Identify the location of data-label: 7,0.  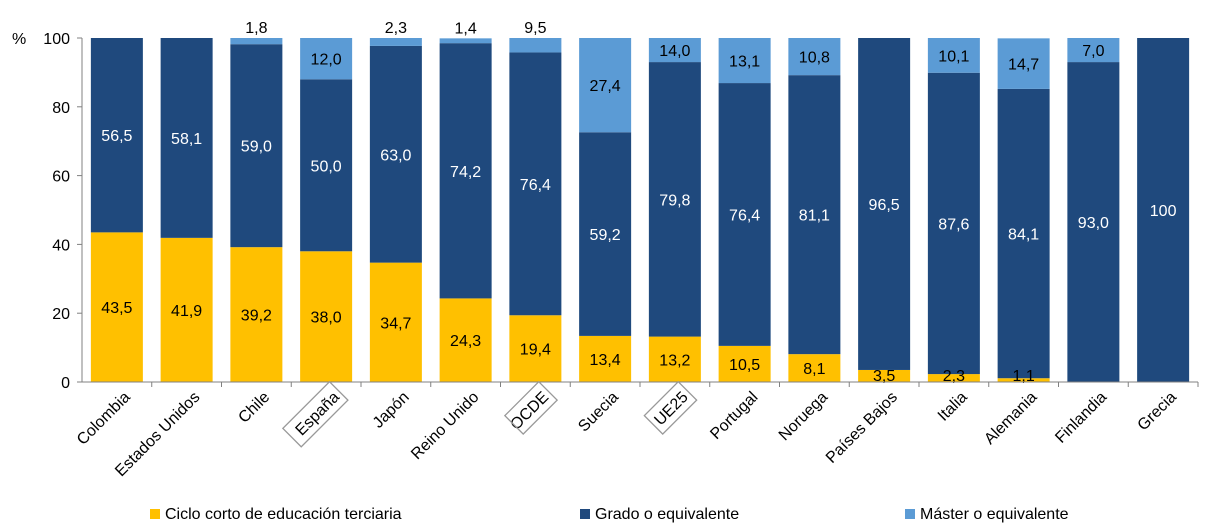
(1093, 51).